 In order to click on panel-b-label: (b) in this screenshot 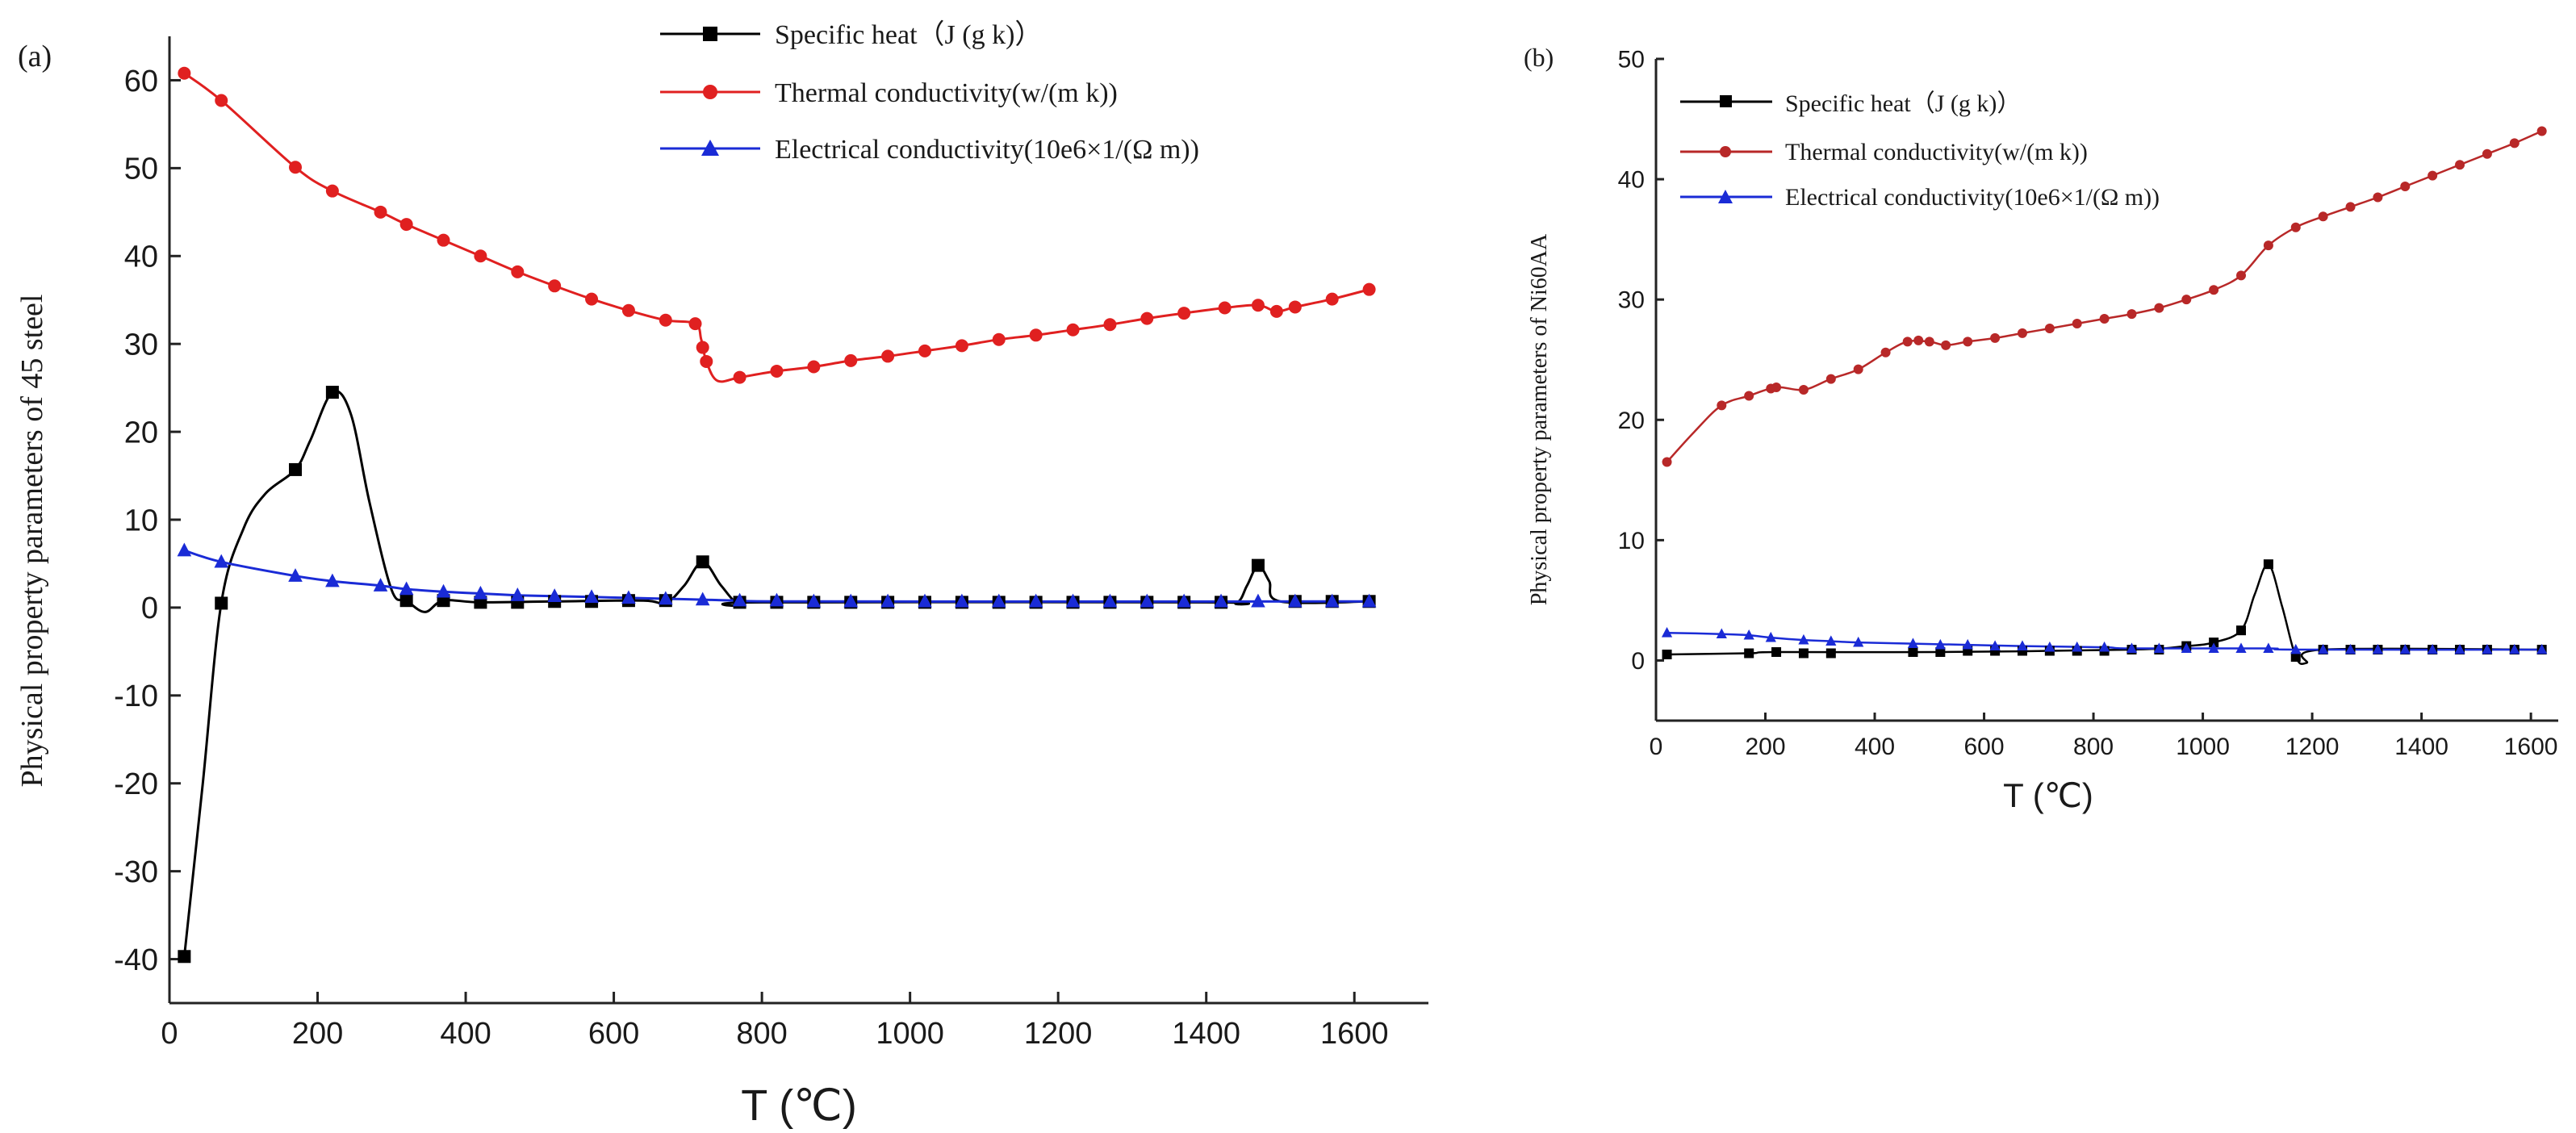, I will do `click(1539, 57)`.